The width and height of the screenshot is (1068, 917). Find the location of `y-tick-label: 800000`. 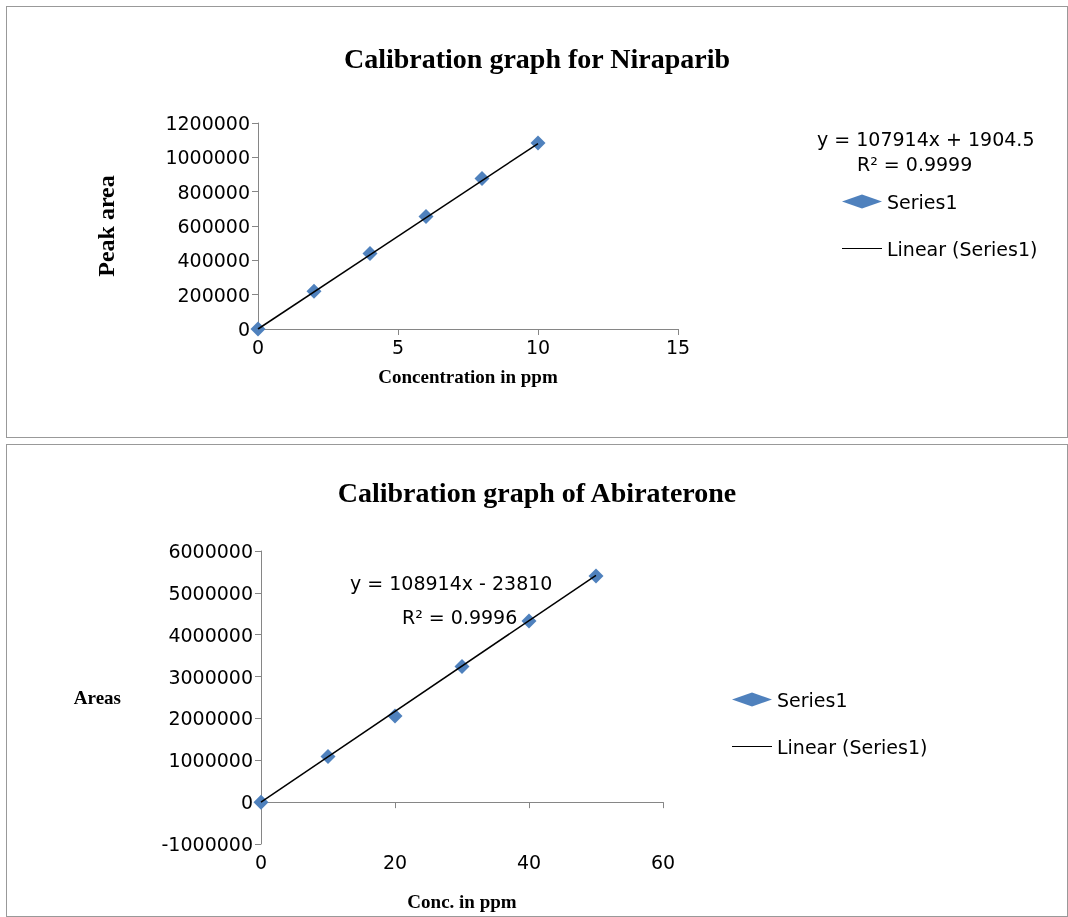

y-tick-label: 800000 is located at coordinates (213, 191).